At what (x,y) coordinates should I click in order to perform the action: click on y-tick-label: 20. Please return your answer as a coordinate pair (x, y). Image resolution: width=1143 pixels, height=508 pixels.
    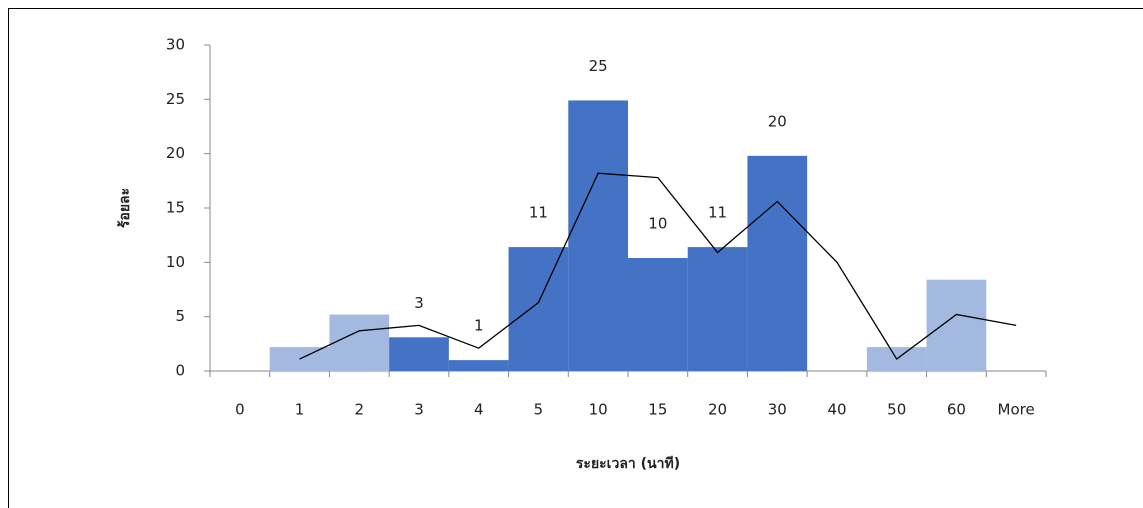
    Looking at the image, I should click on (175, 153).